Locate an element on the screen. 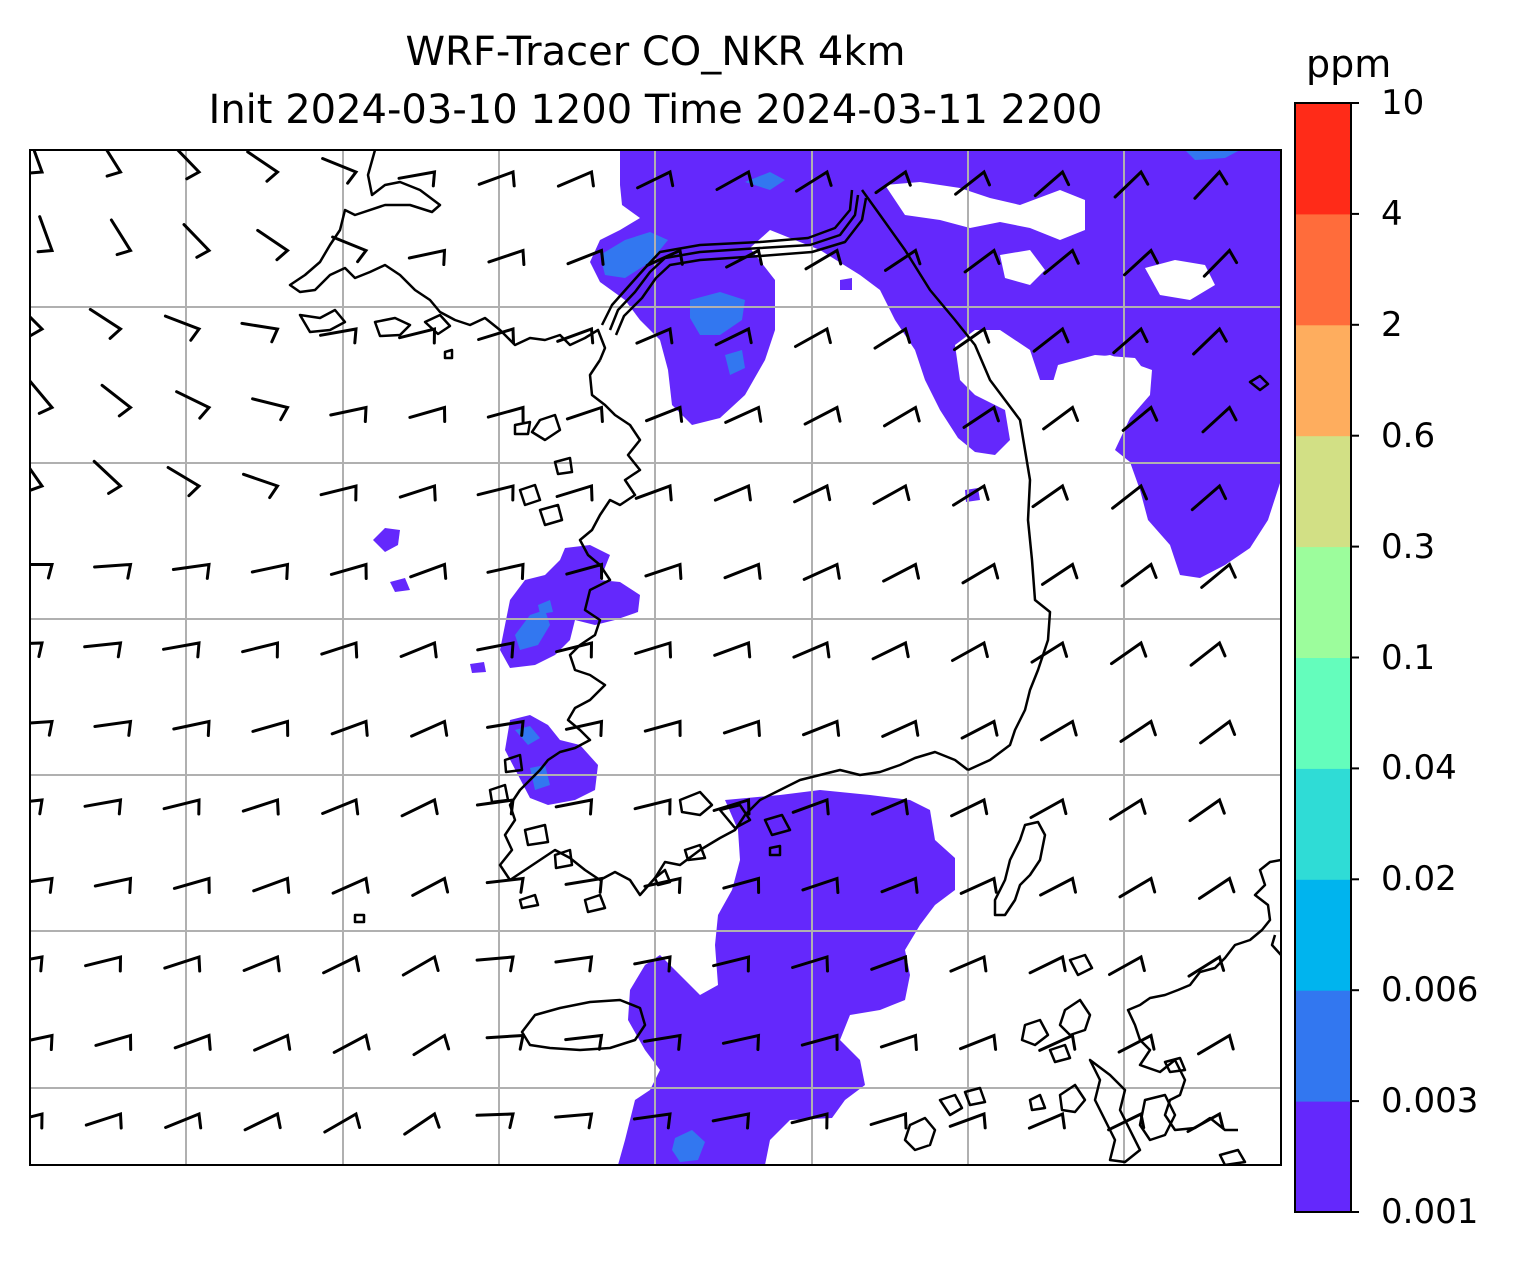 This screenshot has width=1528, height=1267. colorbar-tick-label: 2 is located at coordinates (1392, 324).